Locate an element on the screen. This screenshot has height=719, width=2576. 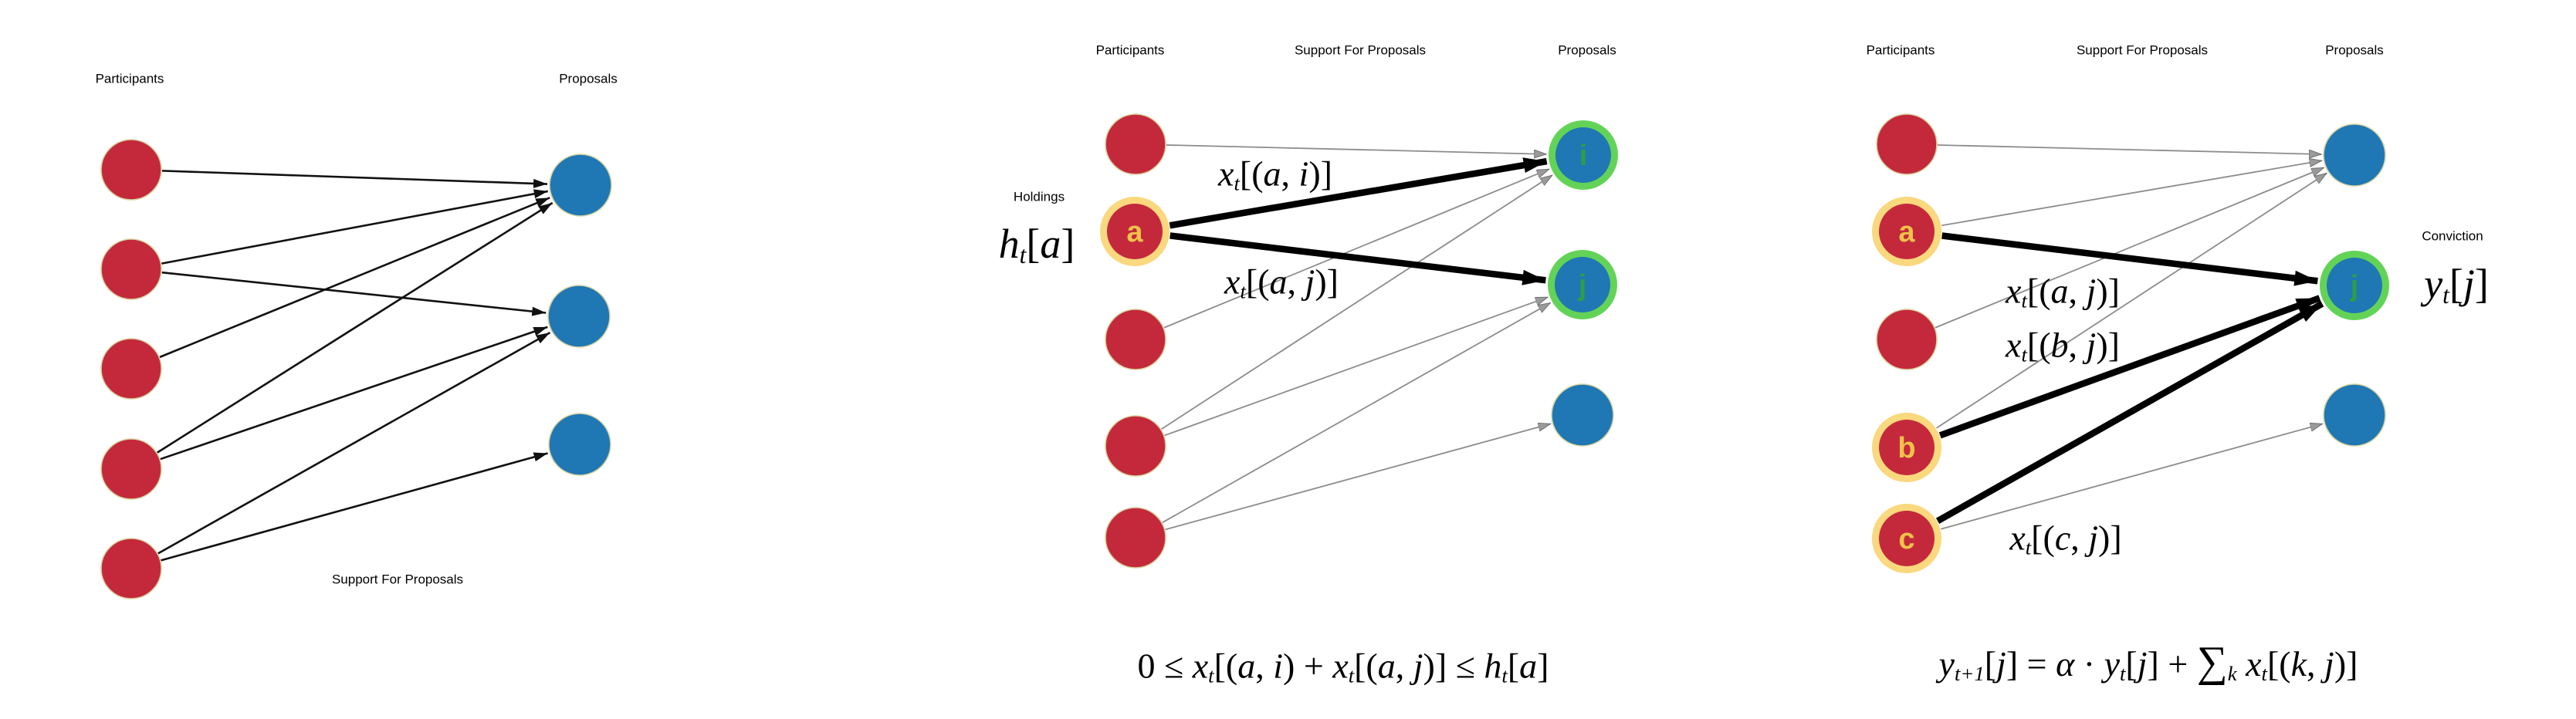
edge-right-participant-a-to-right-proposal-j is located at coordinates (2130, 259).